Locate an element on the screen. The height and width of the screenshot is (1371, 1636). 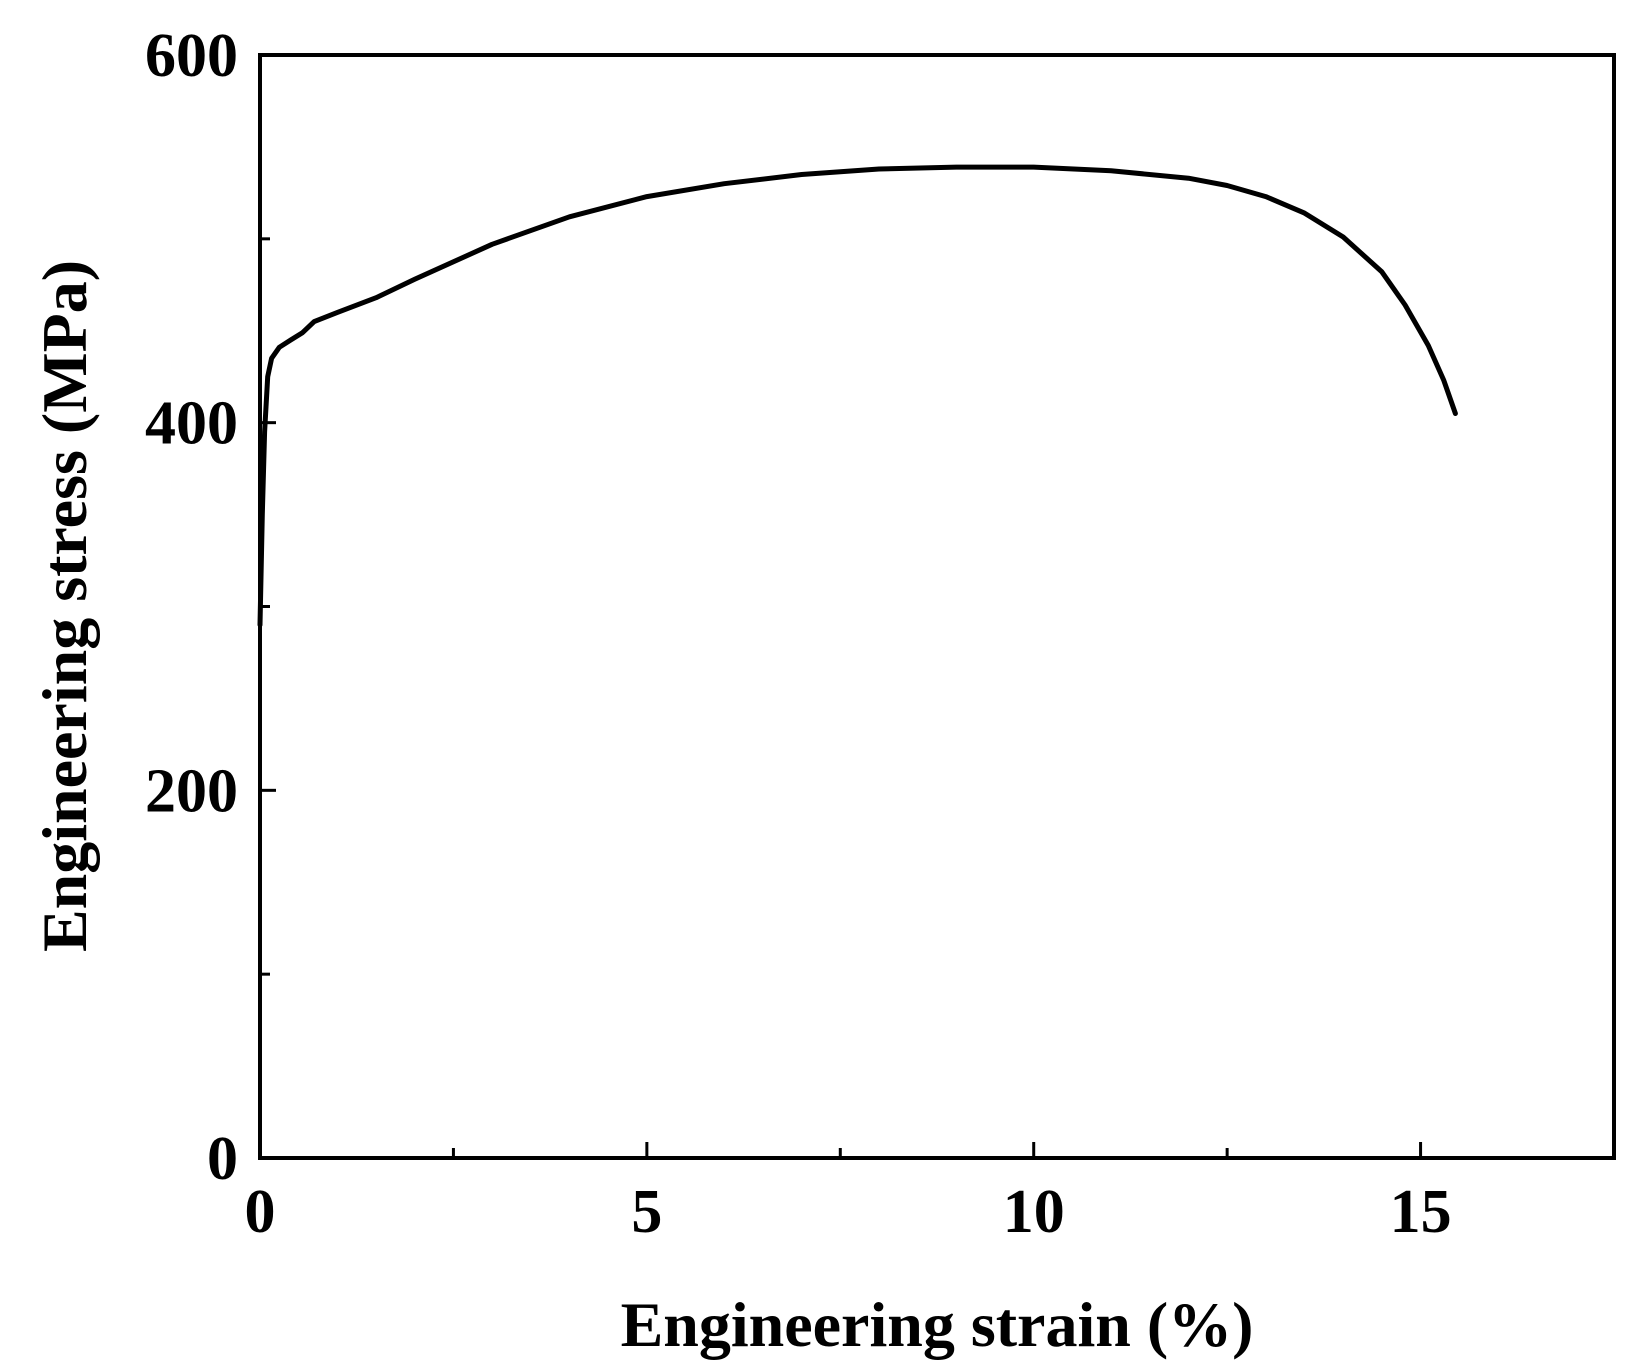
x-tick-label: 10 is located at coordinates (1034, 1212).